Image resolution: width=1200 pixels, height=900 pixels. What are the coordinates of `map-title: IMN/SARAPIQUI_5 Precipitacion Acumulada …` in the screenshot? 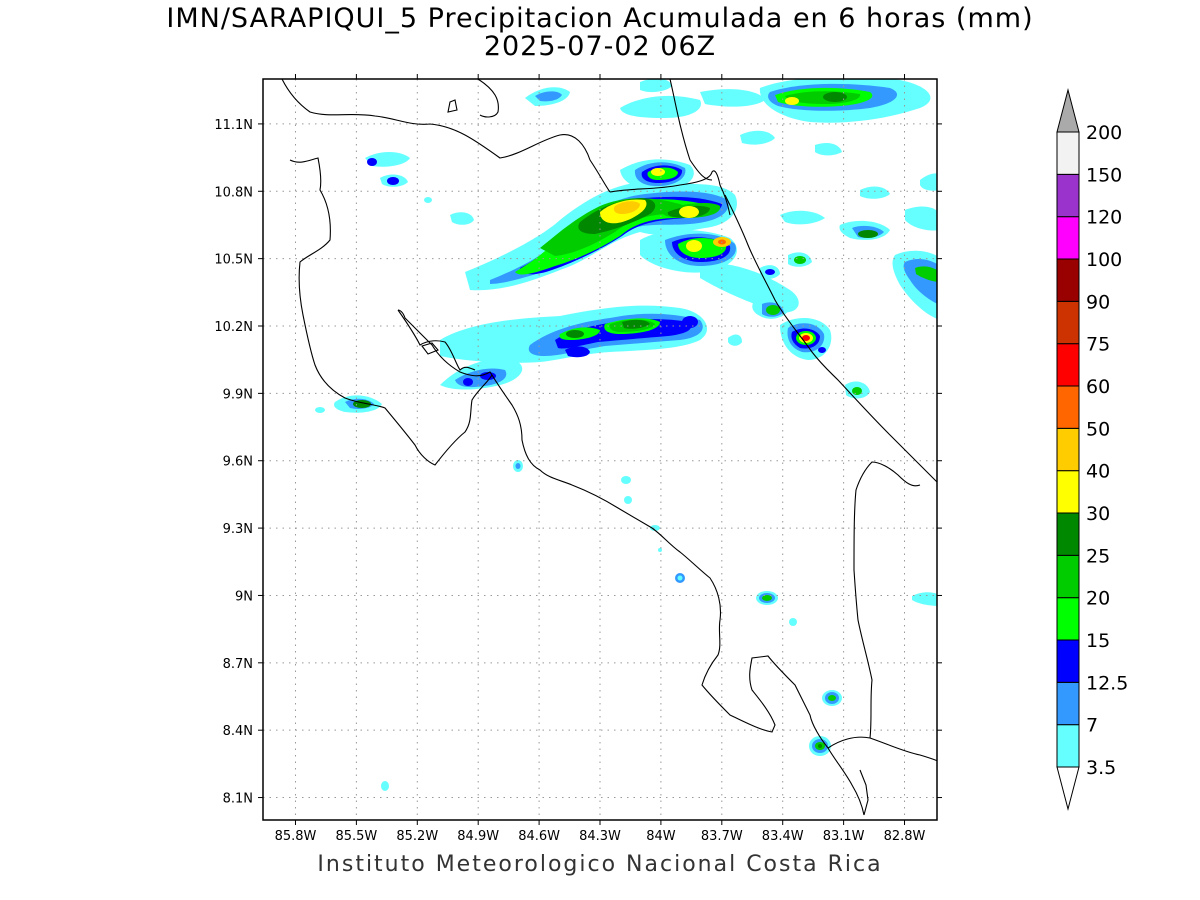 It's located at (600, 18).